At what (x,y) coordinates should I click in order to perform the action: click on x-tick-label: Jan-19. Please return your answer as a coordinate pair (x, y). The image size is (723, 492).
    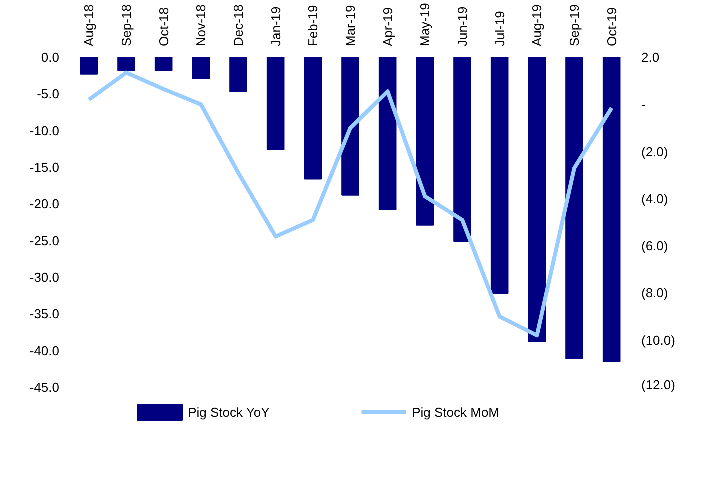
    Looking at the image, I should click on (276, 26).